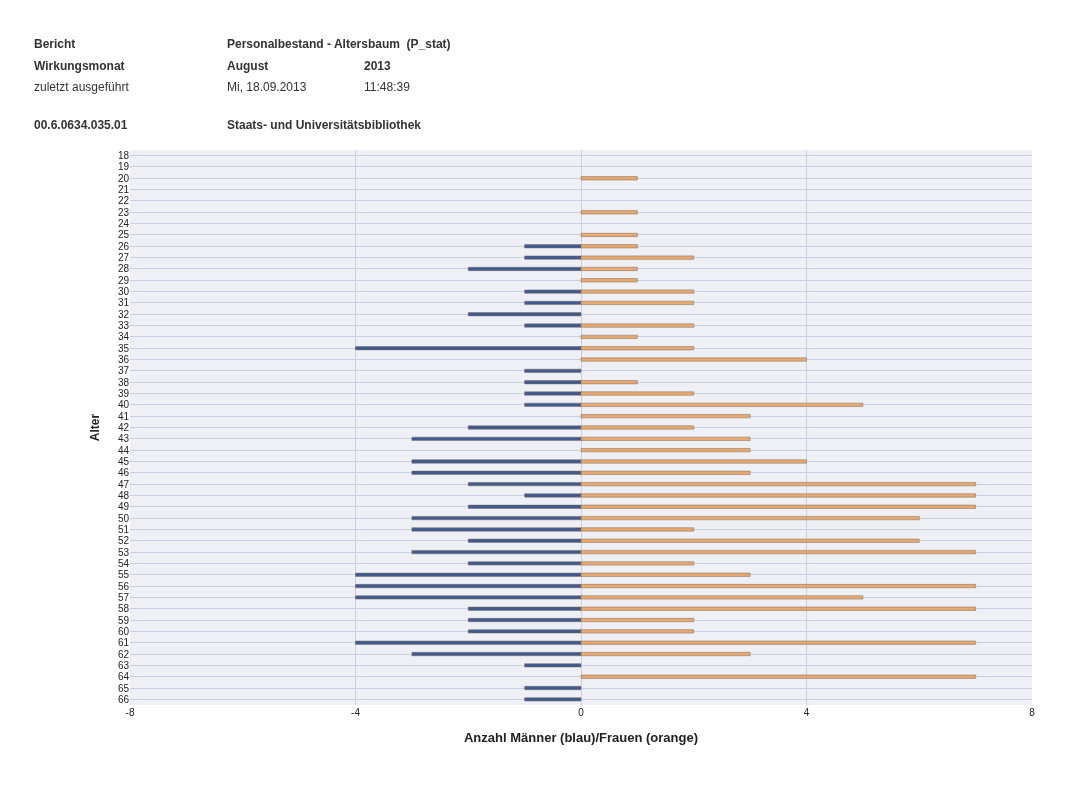  Describe the element at coordinates (123, 507) in the screenshot. I see `y-tick-label: 49` at that location.